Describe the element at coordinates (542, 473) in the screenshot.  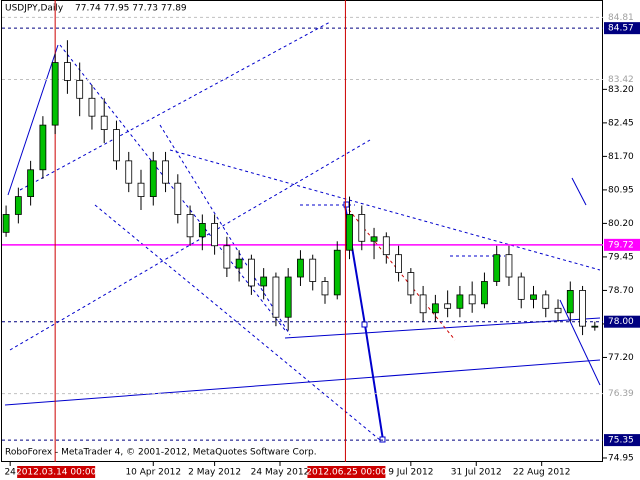
I see `x-tick-label: 22 Aug 2012` at that location.